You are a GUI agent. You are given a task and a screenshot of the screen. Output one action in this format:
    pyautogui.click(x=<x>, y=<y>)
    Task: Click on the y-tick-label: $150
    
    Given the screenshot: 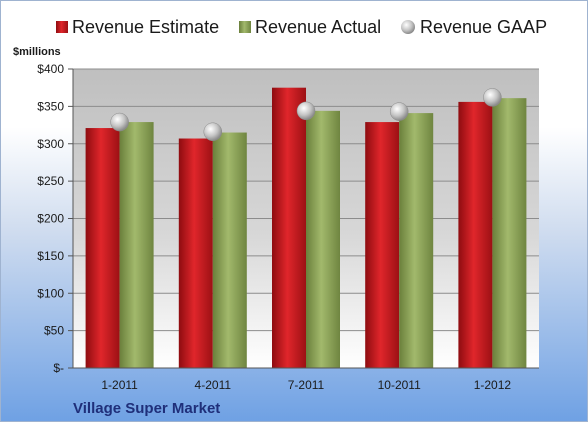 What is the action you would take?
    pyautogui.click(x=50, y=256)
    